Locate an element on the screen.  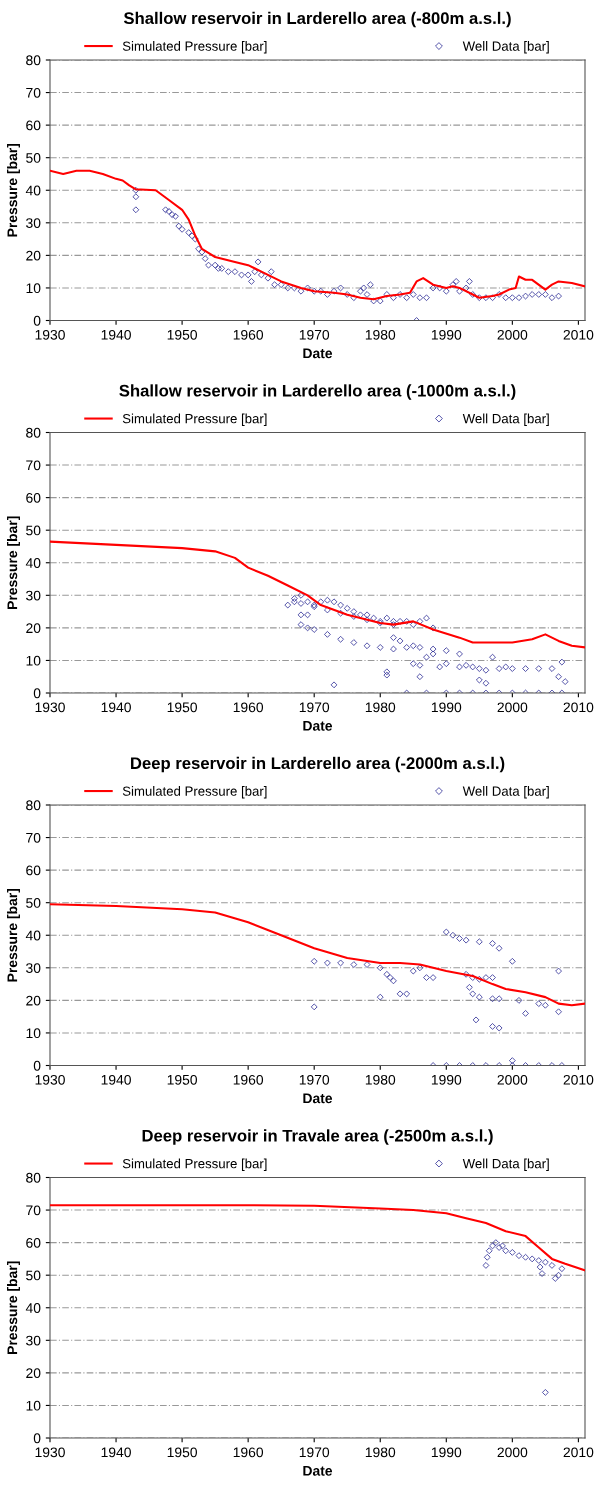
chart-title: Deep reservoir in Larderello area (-2000m a.s.l.) is located at coordinates (318, 764).